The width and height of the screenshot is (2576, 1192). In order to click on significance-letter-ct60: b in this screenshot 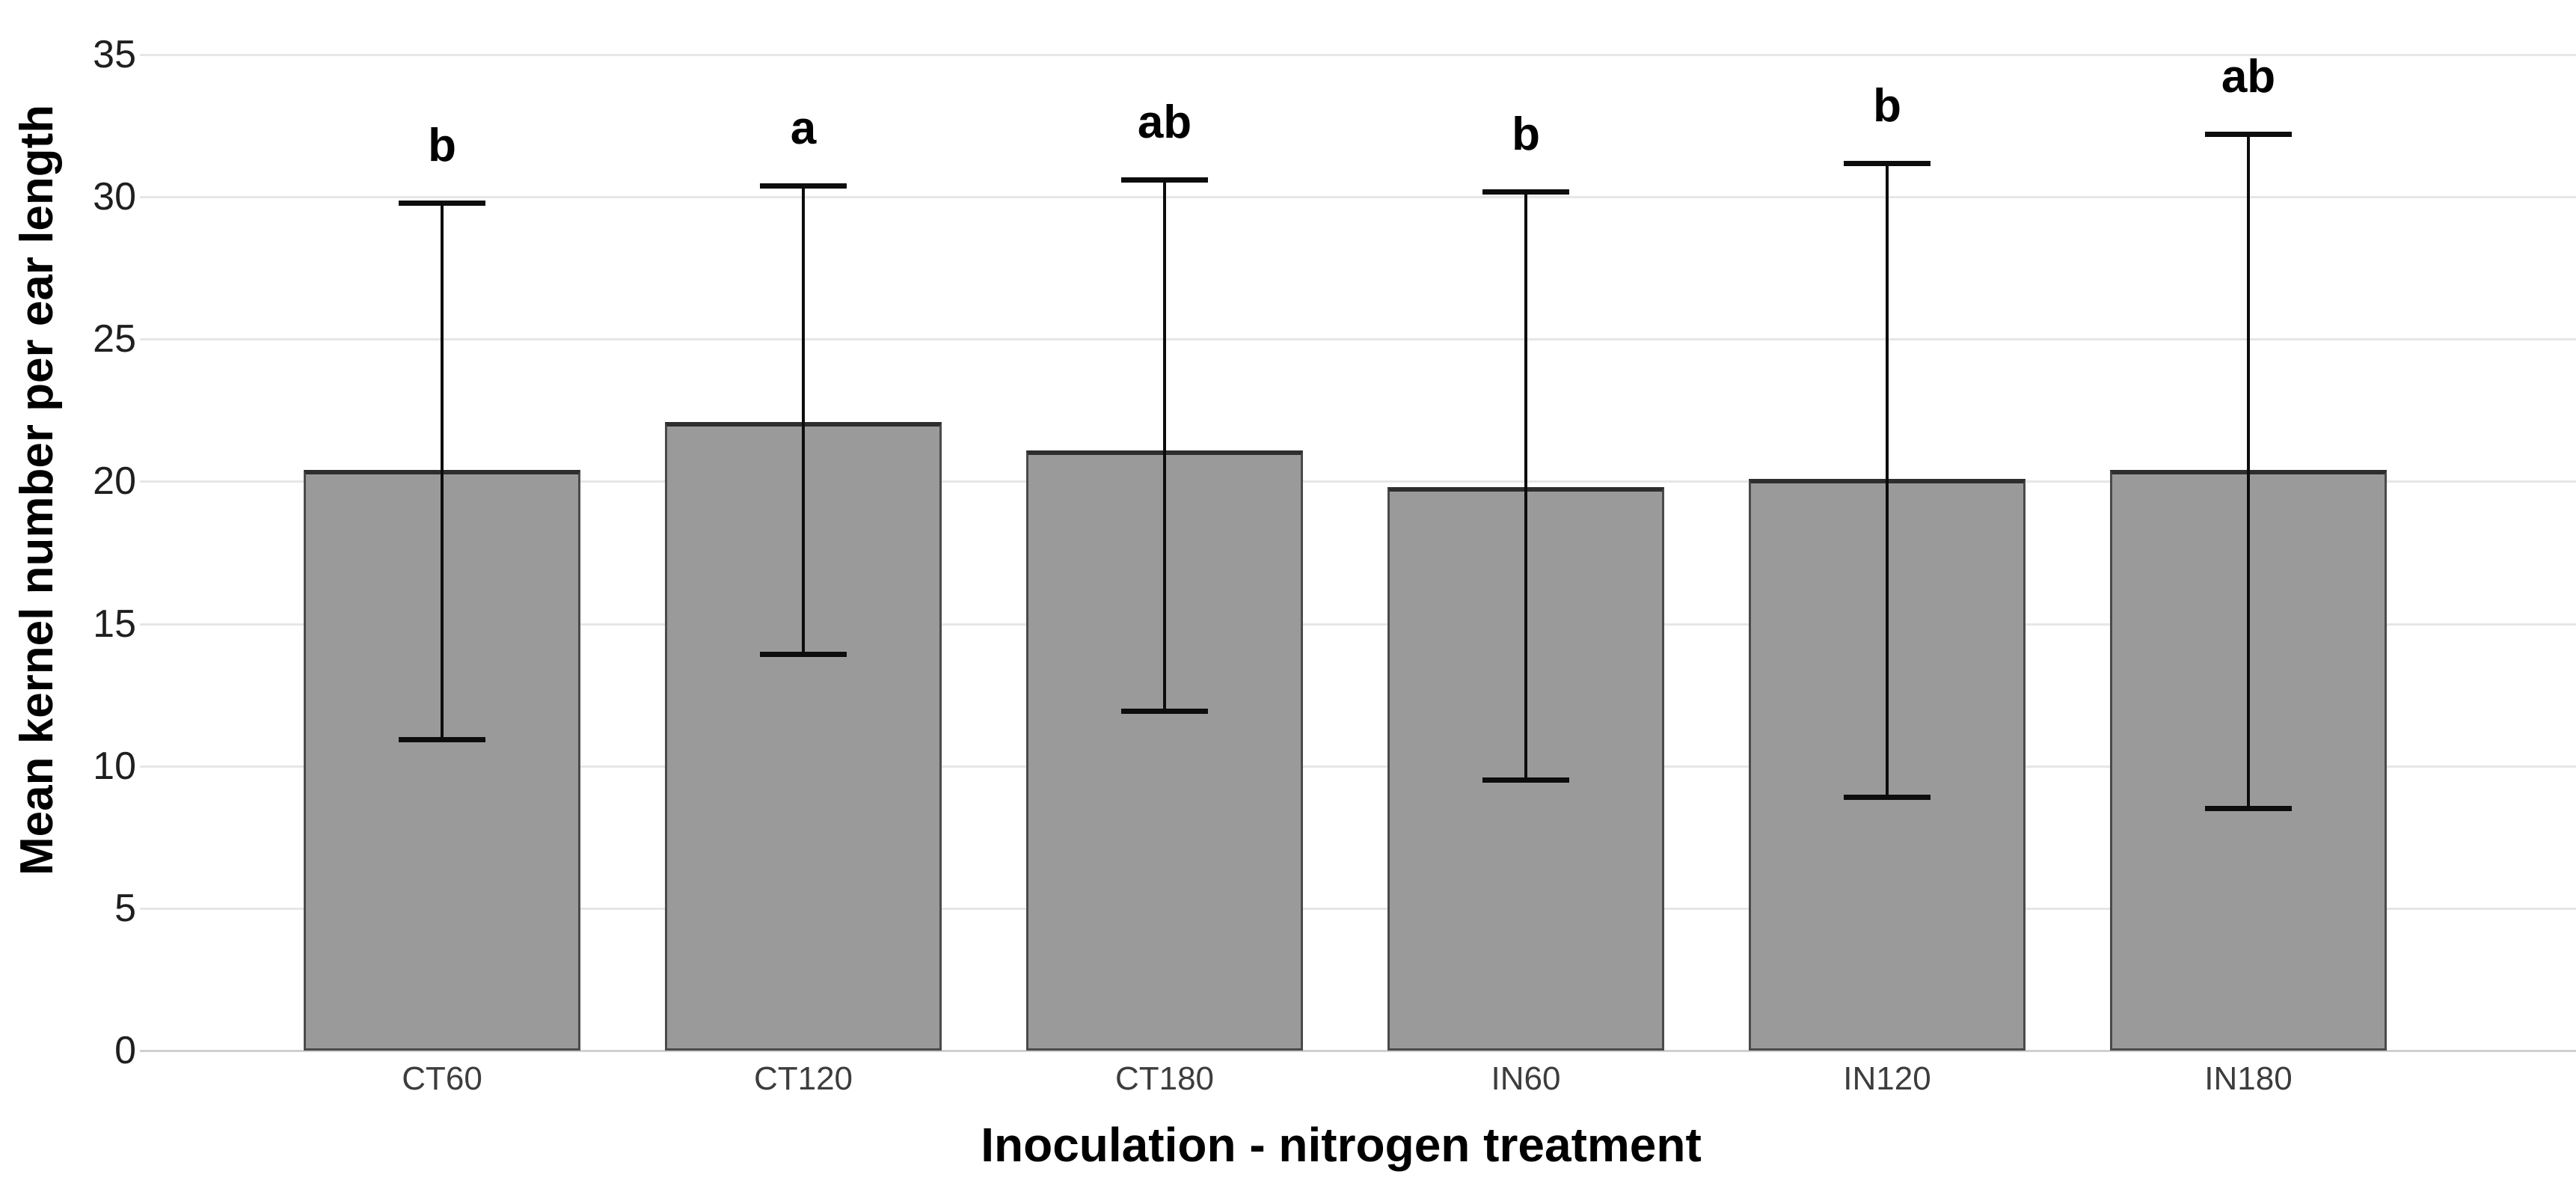, I will do `click(442, 145)`.